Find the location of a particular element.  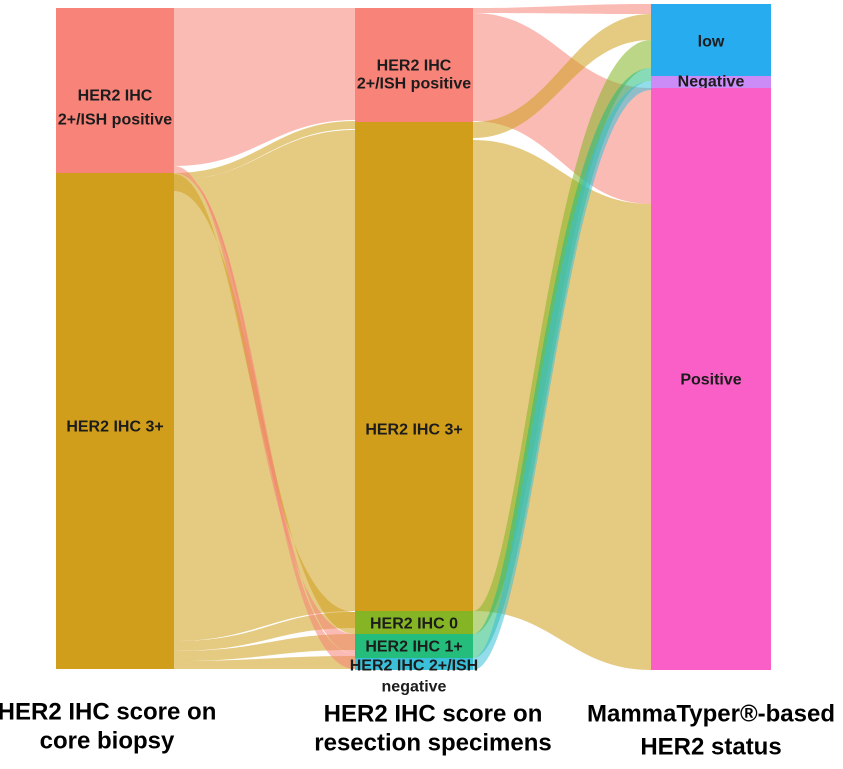

node-label-mt-low-line-0: low is located at coordinates (711, 42).